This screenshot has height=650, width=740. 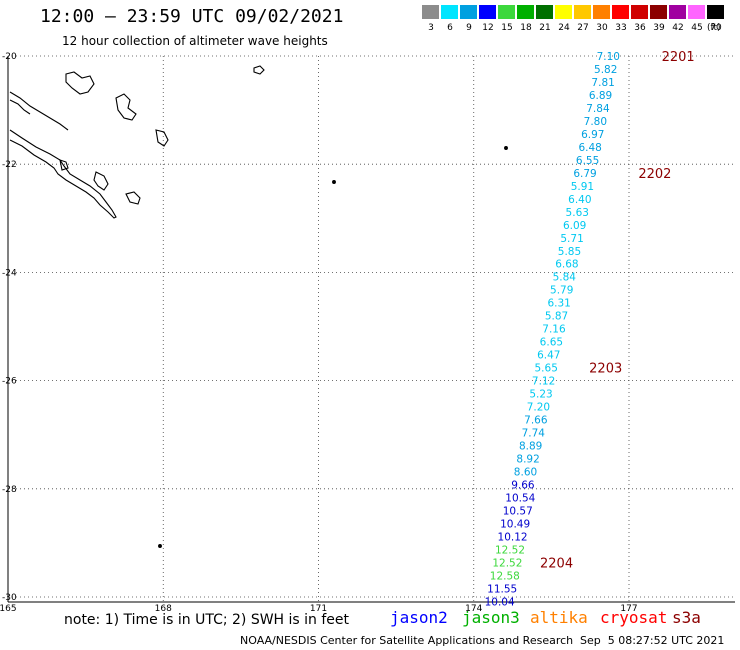 What do you see at coordinates (80, 83) in the screenshot?
I see `coastline-belep` at bounding box center [80, 83].